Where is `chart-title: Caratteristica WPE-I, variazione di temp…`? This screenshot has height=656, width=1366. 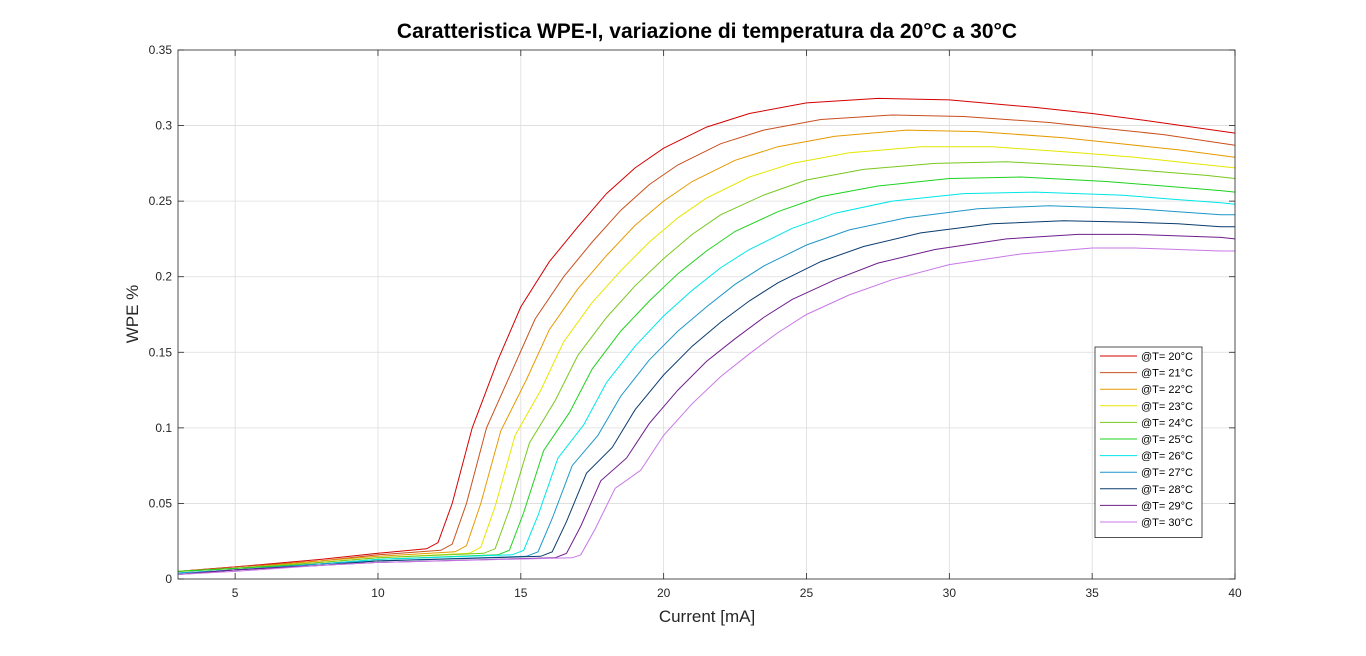
chart-title: Caratteristica WPE-I, variazione di temp… is located at coordinates (707, 31).